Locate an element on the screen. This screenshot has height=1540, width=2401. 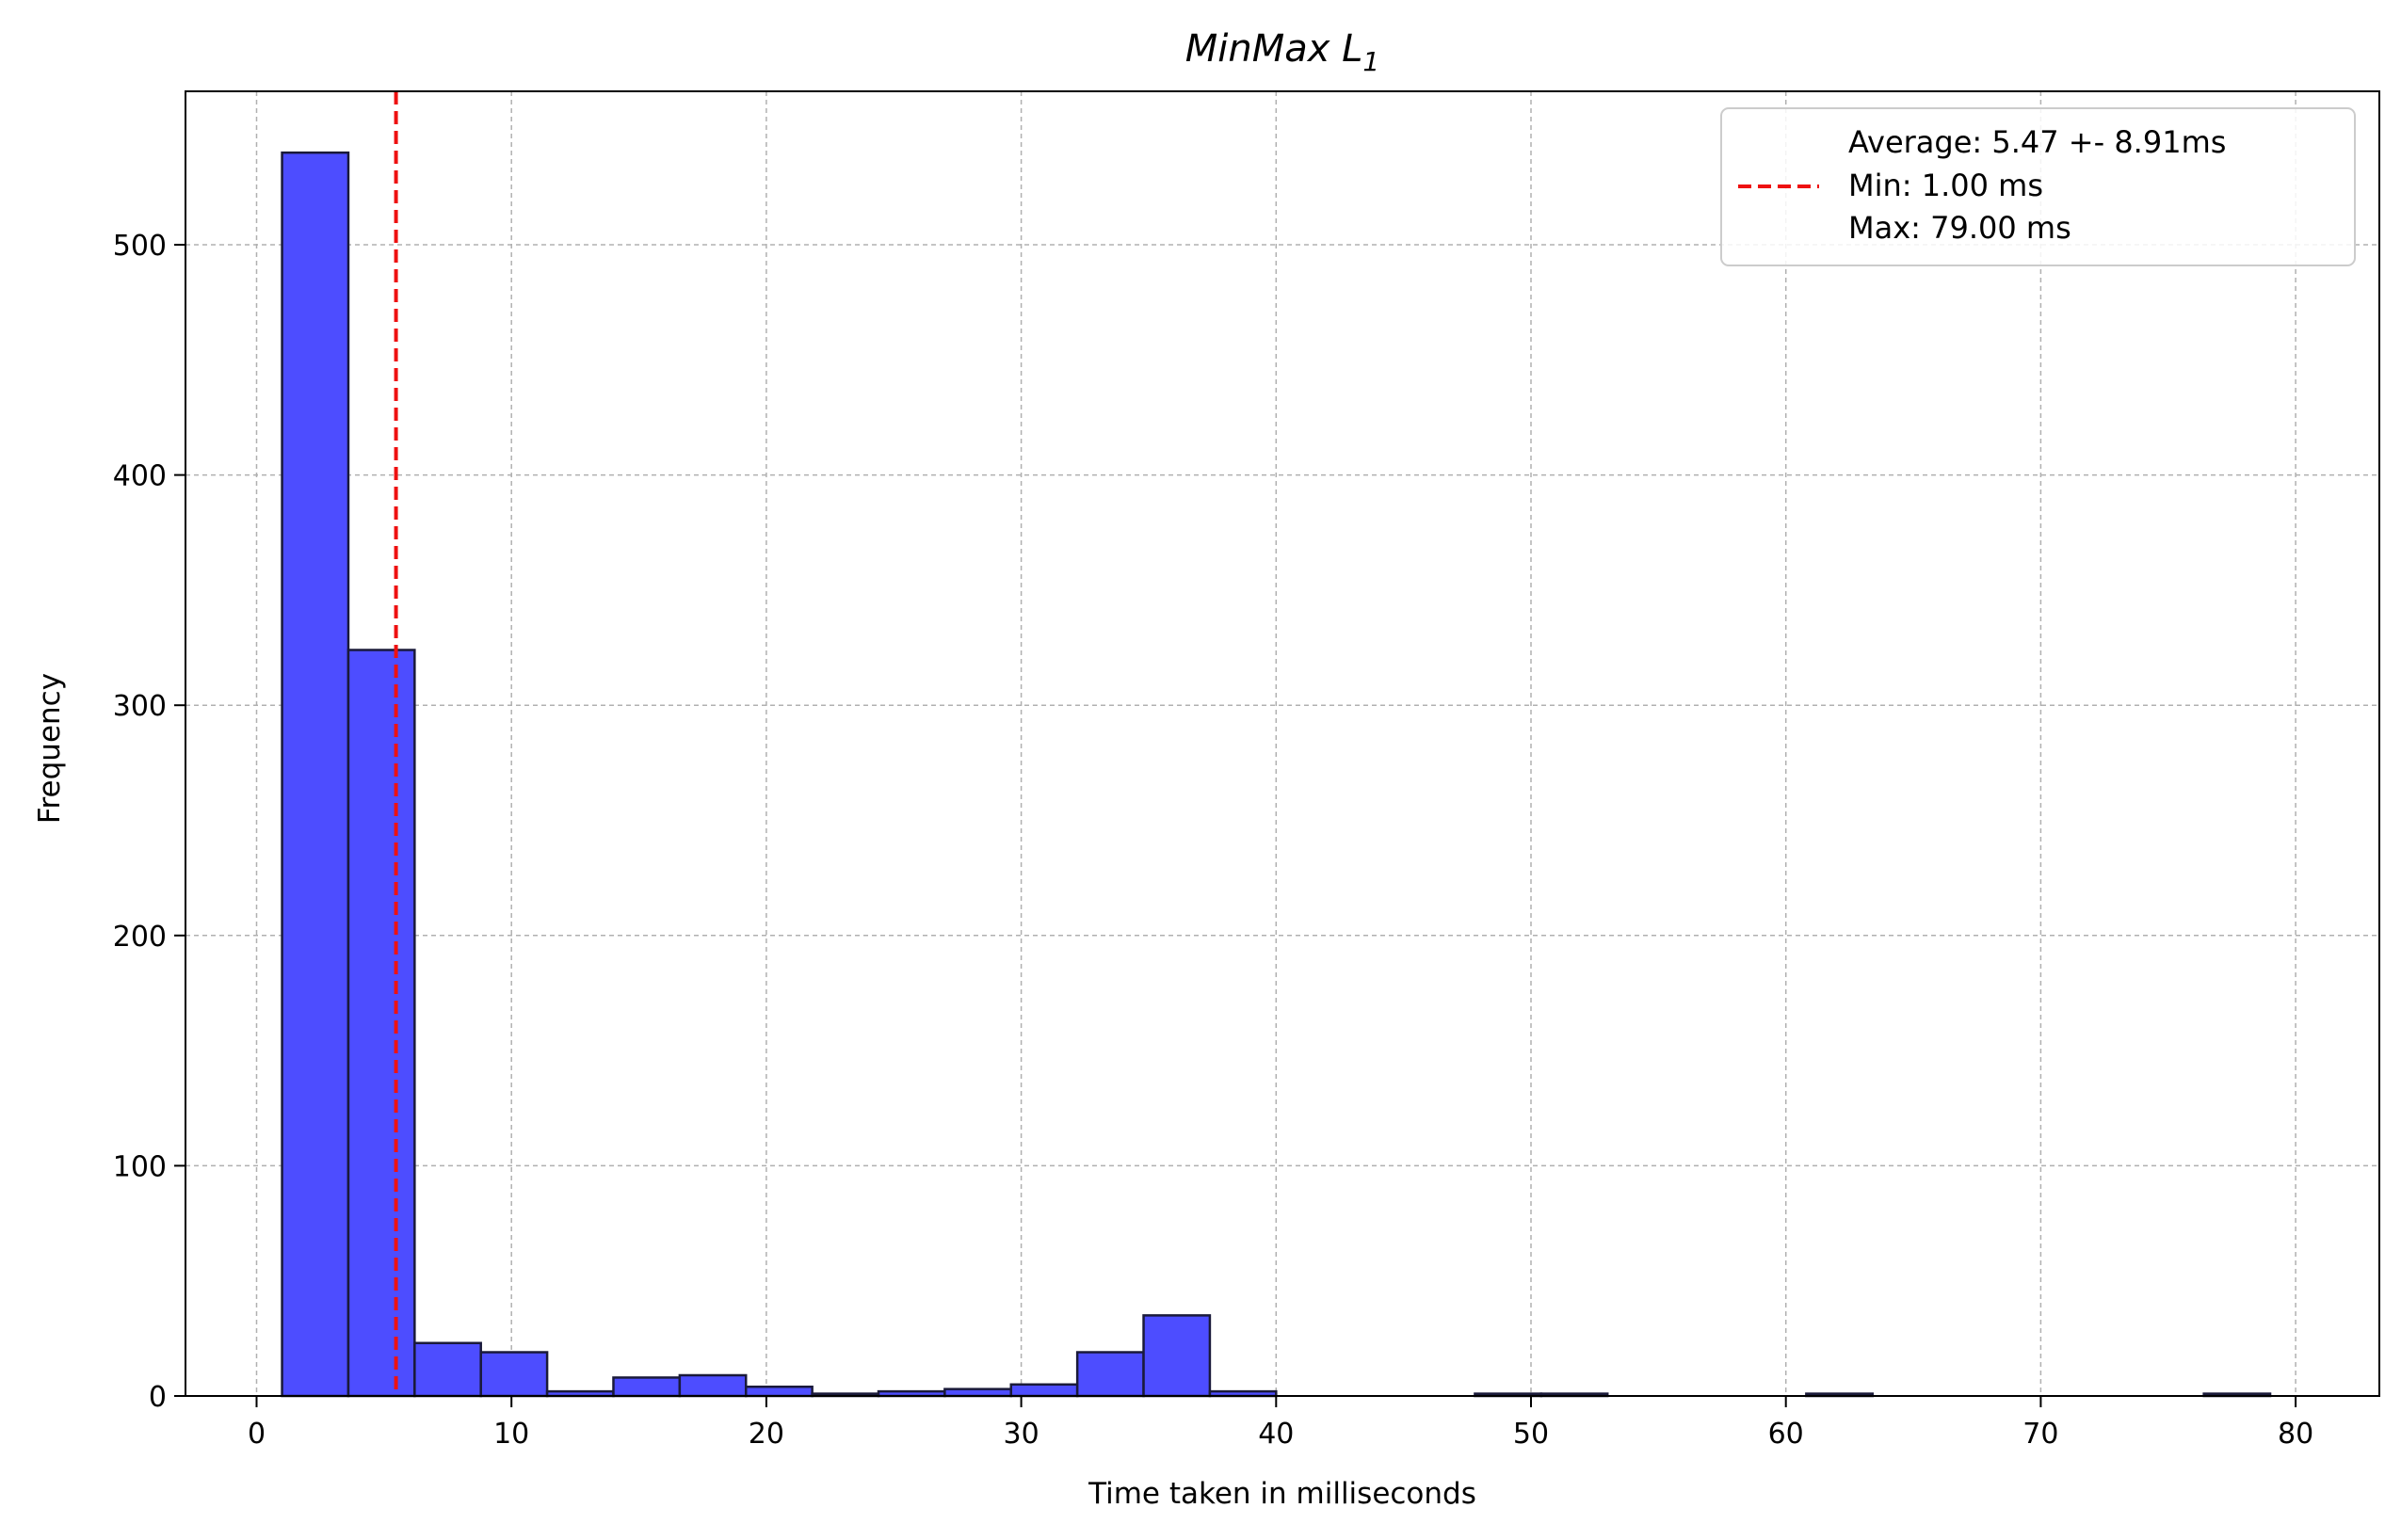
x-tick-label: 60 is located at coordinates (1786, 1434).